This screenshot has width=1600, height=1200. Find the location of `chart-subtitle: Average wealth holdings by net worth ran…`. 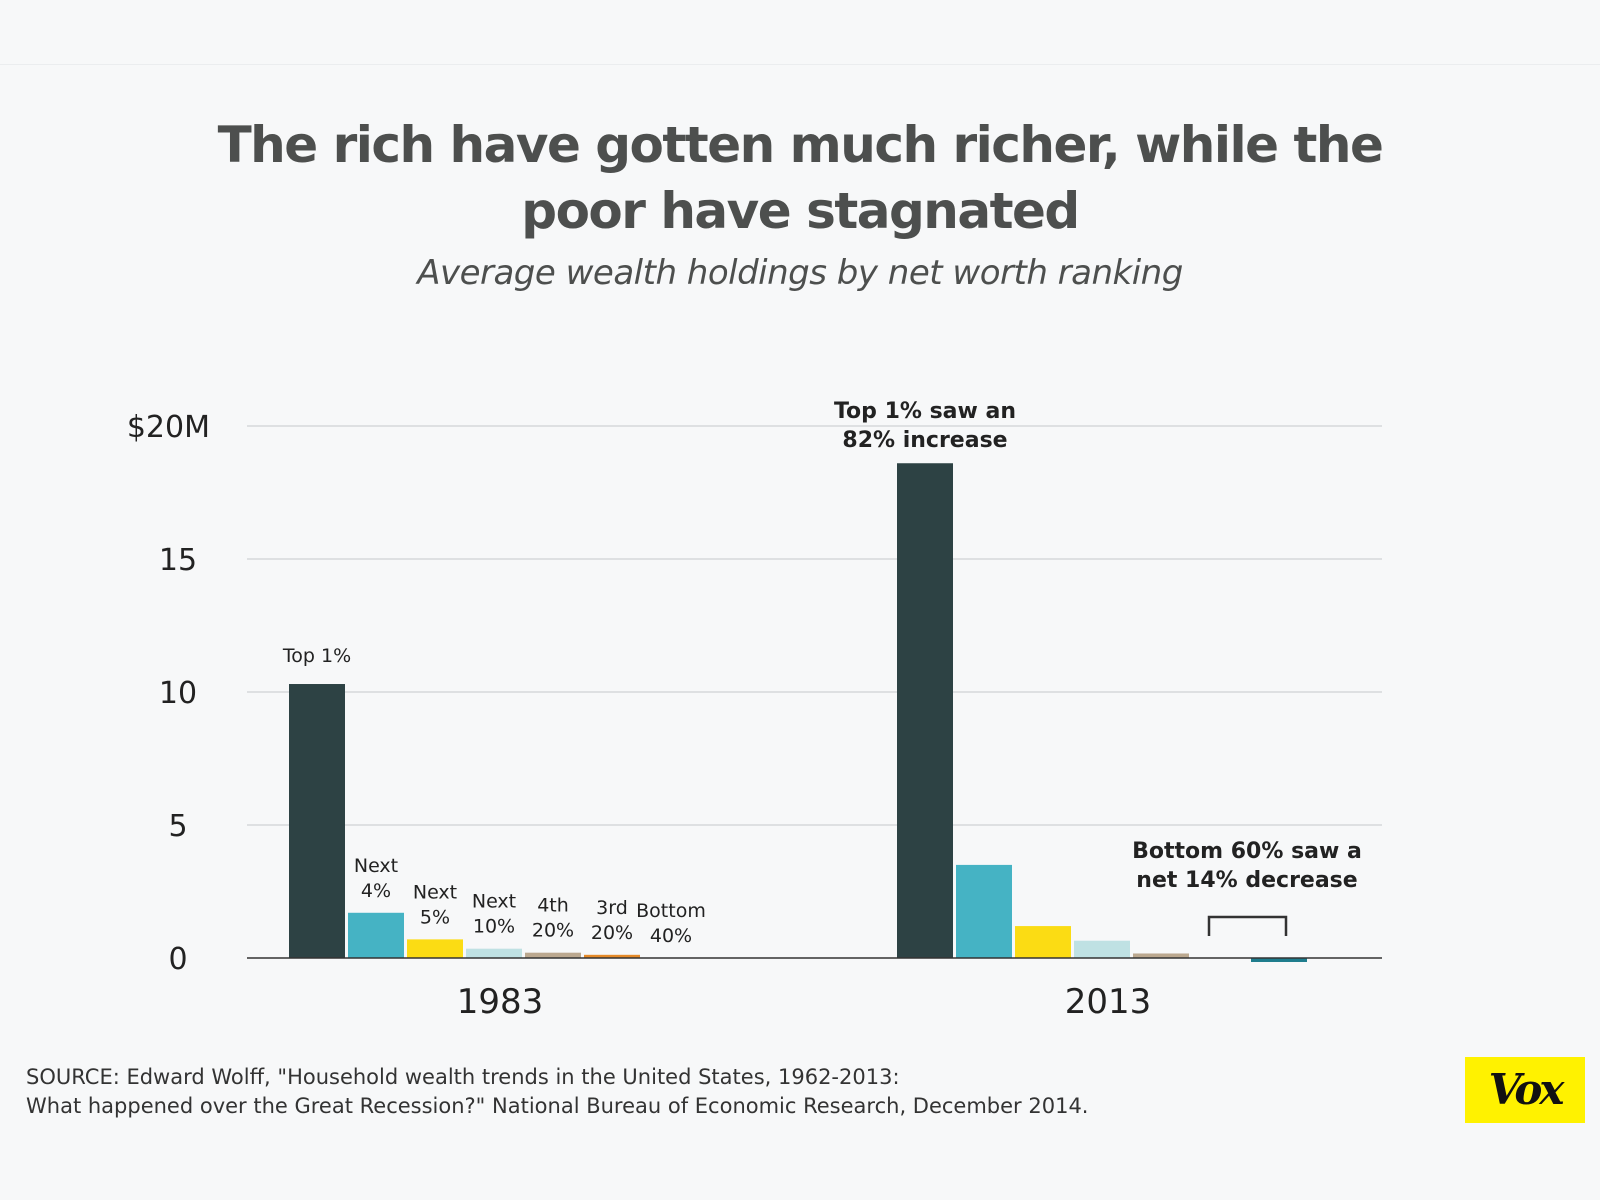

chart-subtitle: Average wealth holdings by net worth ran… is located at coordinates (800, 273).